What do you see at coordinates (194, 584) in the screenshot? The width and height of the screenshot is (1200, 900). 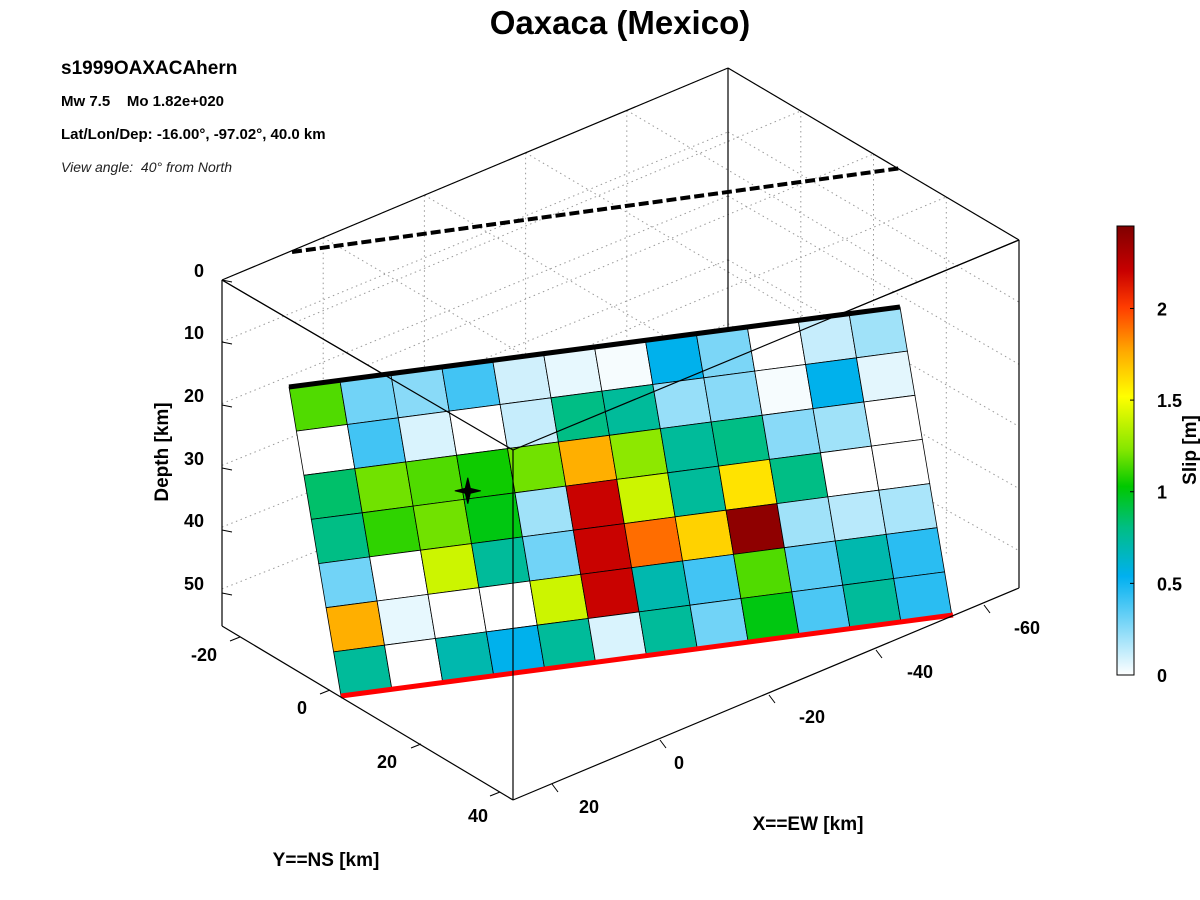 I see `depth-tick-label: 50` at bounding box center [194, 584].